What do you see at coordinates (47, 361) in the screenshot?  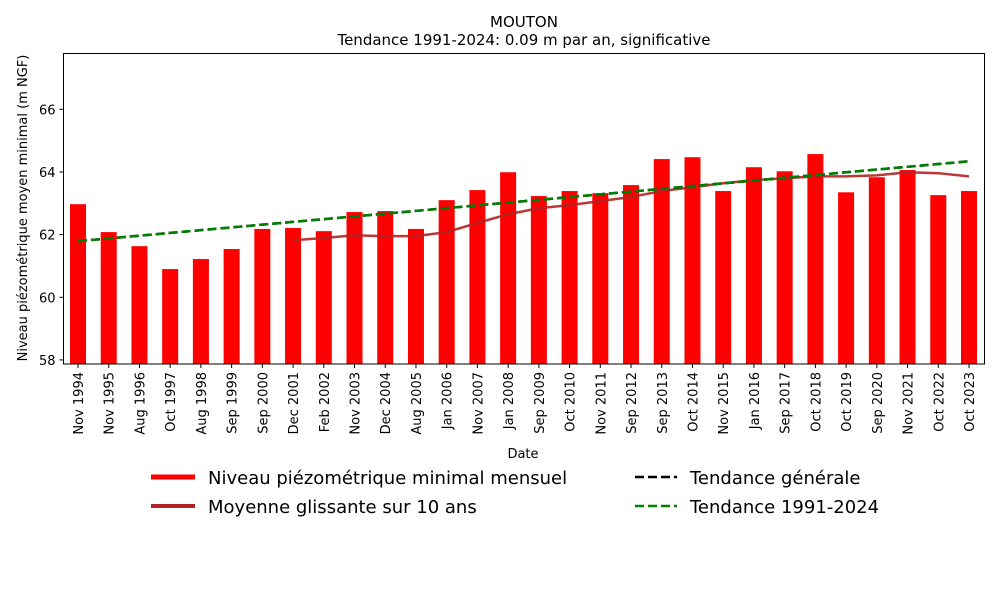 I see `y-tick-label: 58` at bounding box center [47, 361].